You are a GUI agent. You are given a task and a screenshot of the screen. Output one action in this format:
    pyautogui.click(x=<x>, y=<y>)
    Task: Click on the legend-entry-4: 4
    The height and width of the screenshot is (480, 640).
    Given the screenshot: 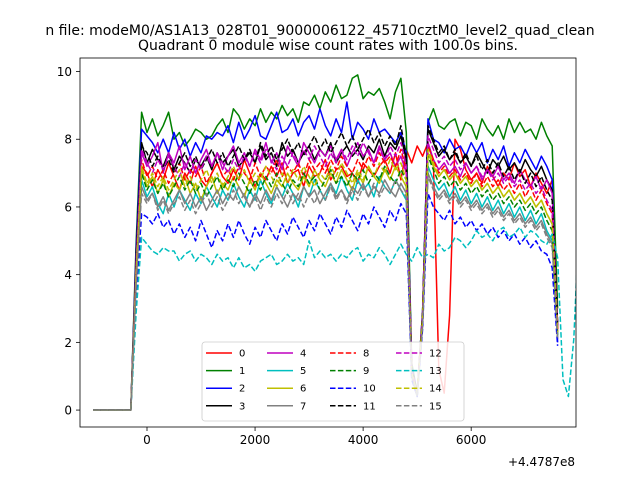 What is the action you would take?
    pyautogui.click(x=286, y=354)
    